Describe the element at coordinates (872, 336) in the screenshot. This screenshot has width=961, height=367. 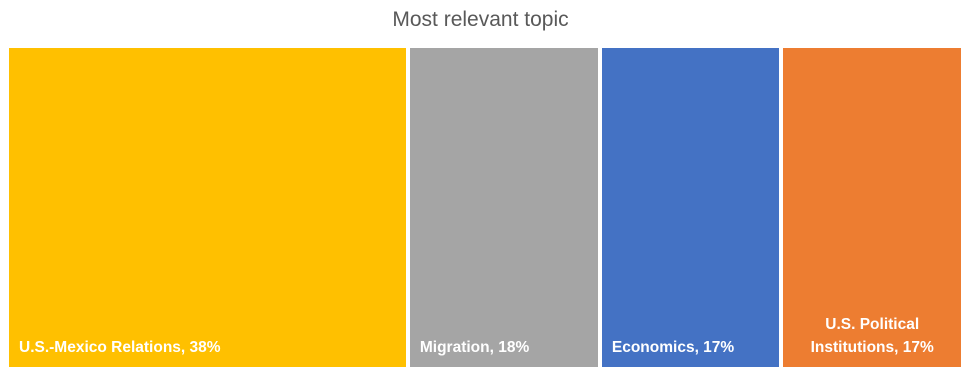
I see `treemap-tile-label: U.S. Political Institutions, 17%` at that location.